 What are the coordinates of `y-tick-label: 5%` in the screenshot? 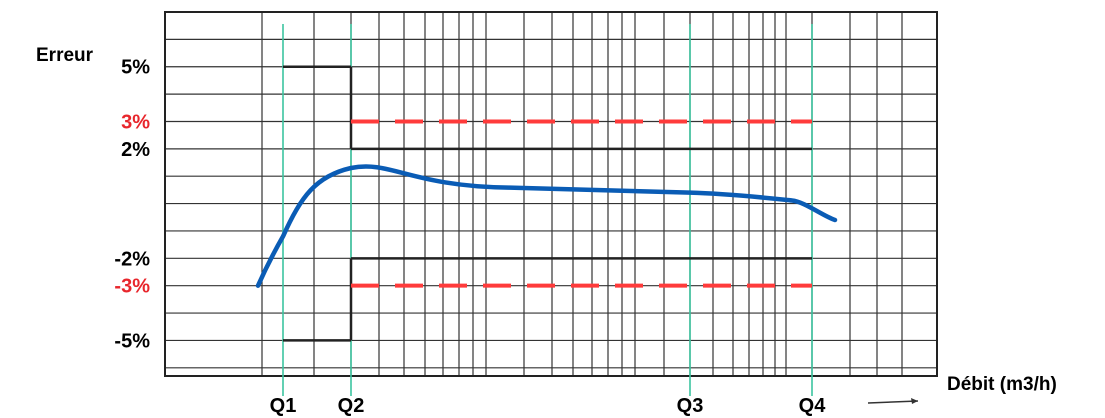 It's located at (135, 68).